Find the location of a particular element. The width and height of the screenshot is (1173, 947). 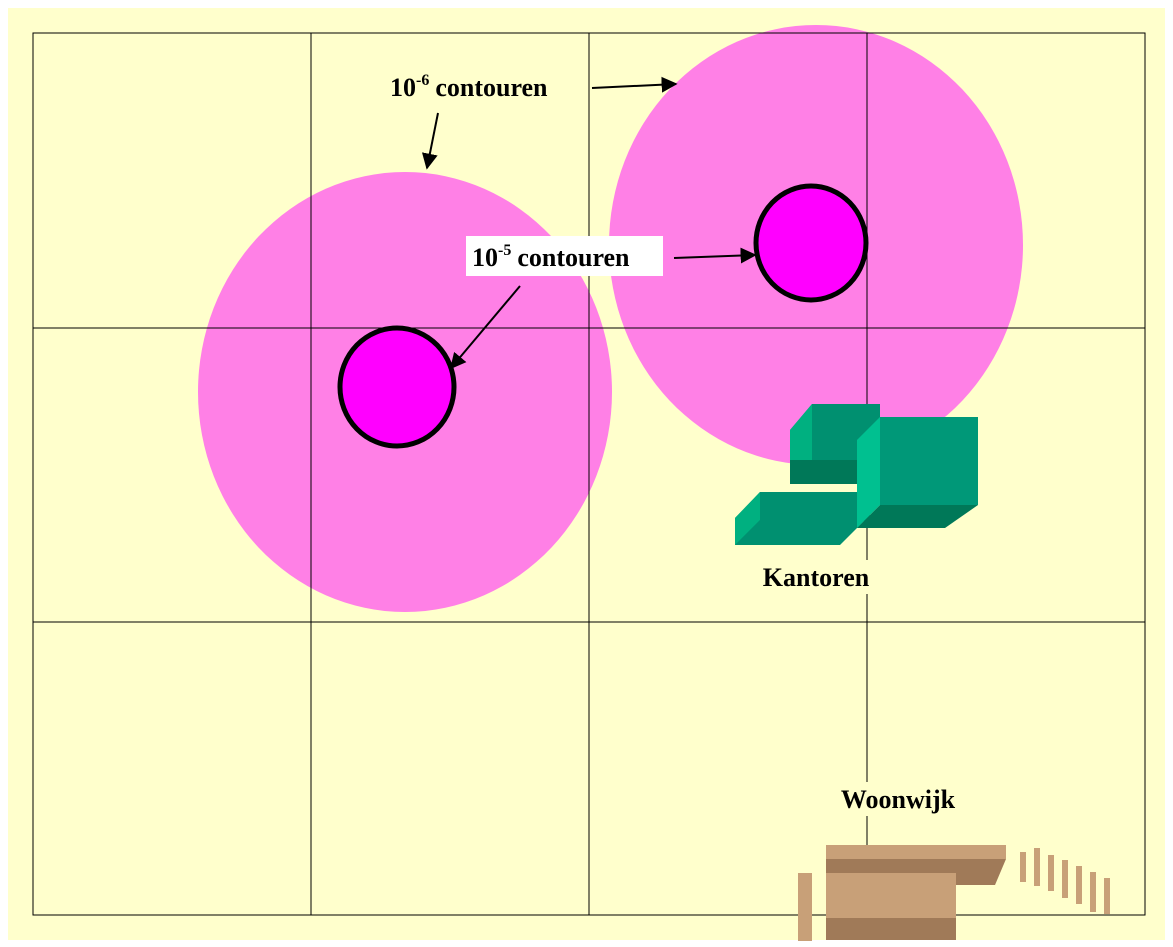

offices-icon is located at coordinates (856, 474).